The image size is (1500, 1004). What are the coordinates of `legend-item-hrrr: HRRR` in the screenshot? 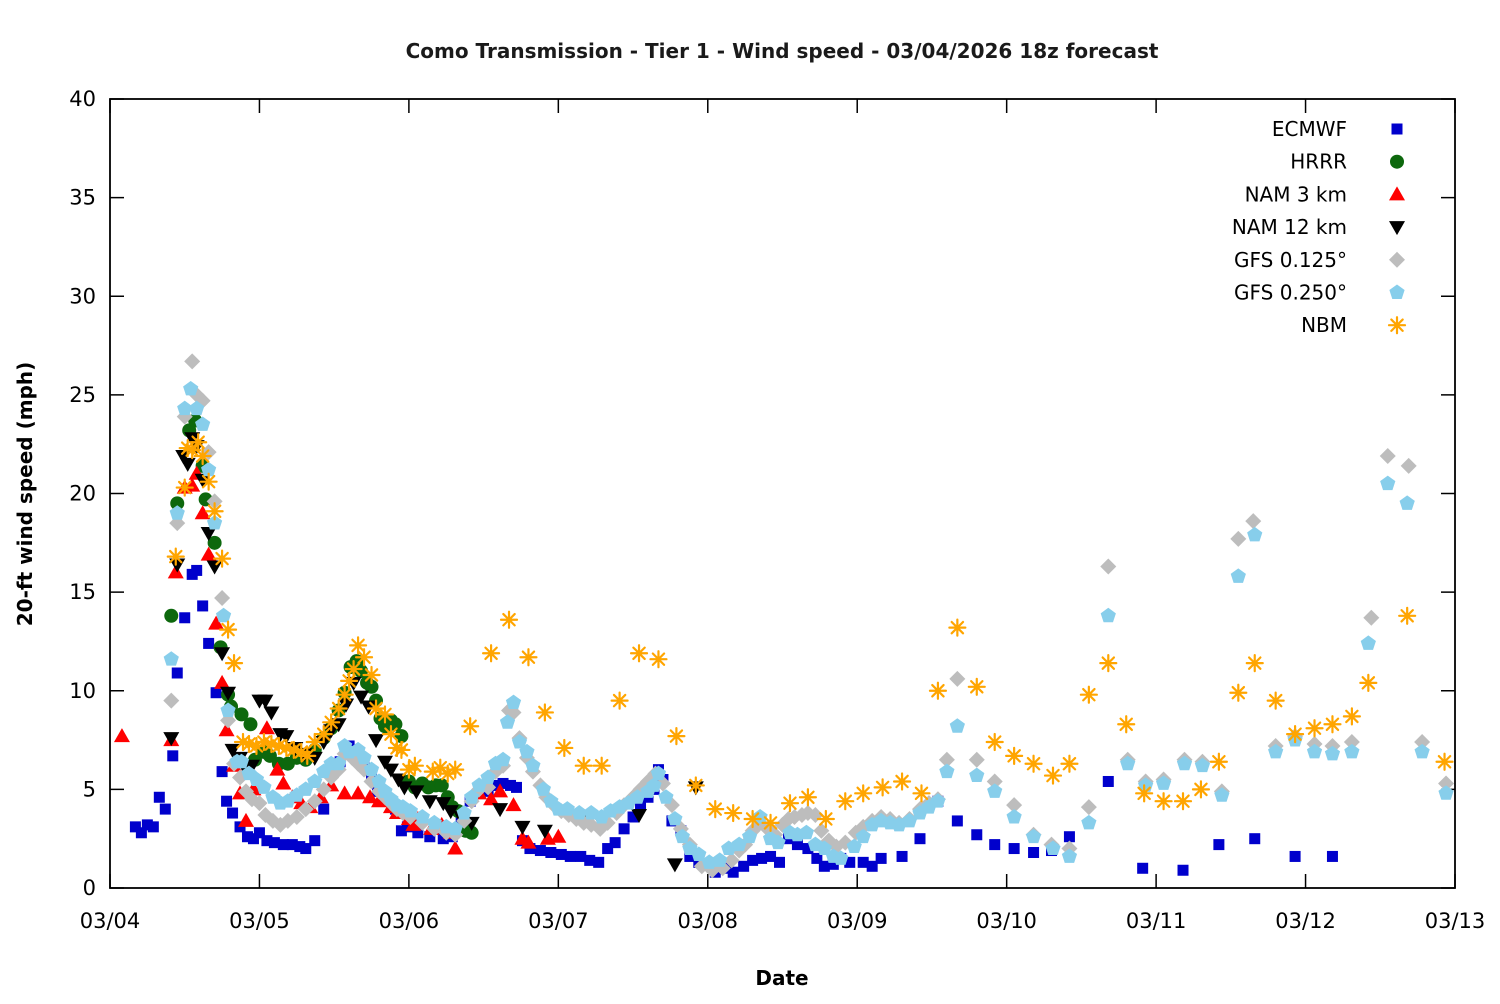 It's located at (1347, 162).